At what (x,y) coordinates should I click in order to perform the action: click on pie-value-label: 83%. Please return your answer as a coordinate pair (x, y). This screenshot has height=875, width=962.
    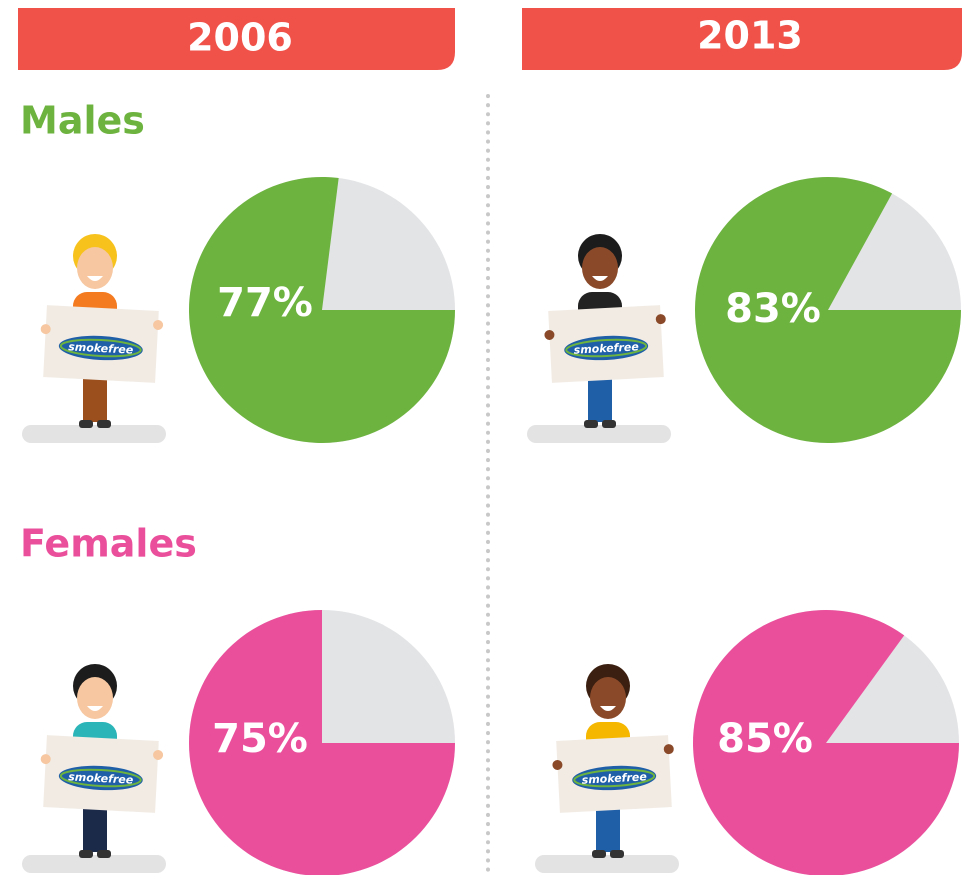
    Looking at the image, I should click on (773, 309).